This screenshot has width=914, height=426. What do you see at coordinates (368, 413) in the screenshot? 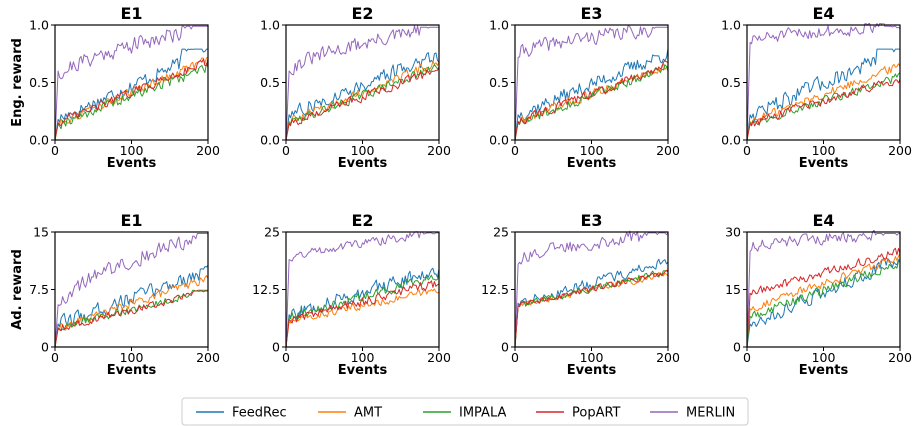
I see `legend-label-amt: AMT` at bounding box center [368, 413].